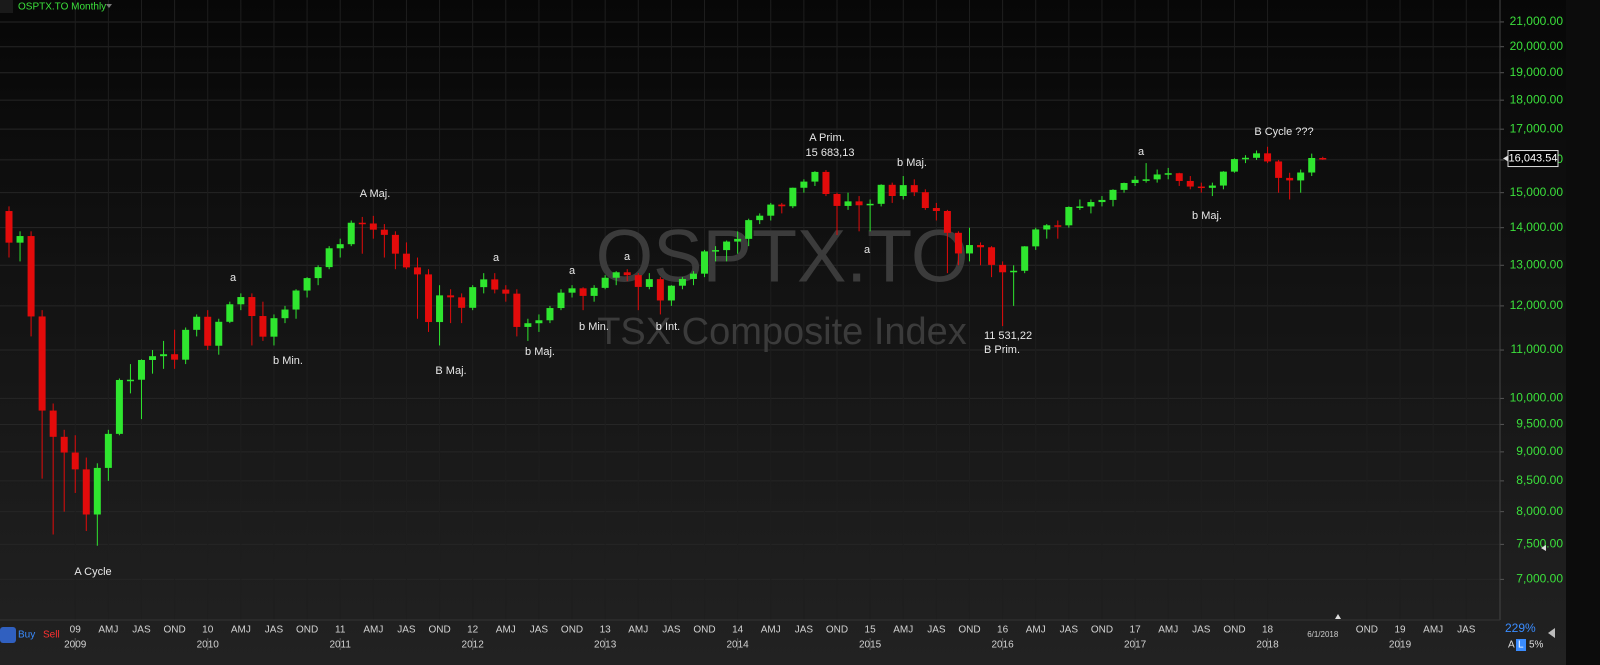  I want to click on y-tick-label: 21,000.00, so click(1537, 21).